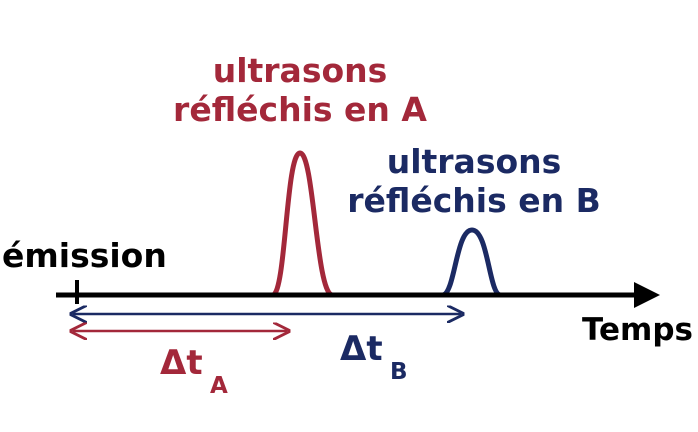 This screenshot has width=698, height=432. I want to click on echo-a-label-line1: ultrasons, so click(300, 70).